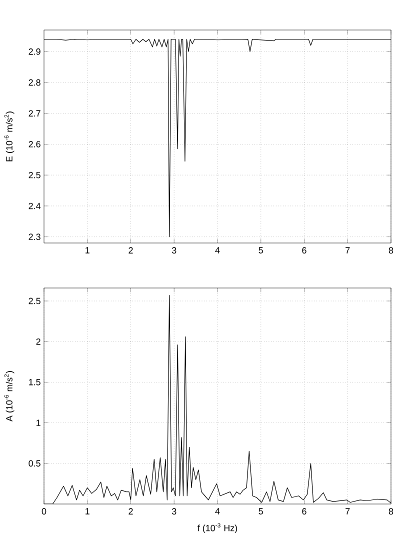  I want to click on y-tick-label: 2.6, so click(34, 144).